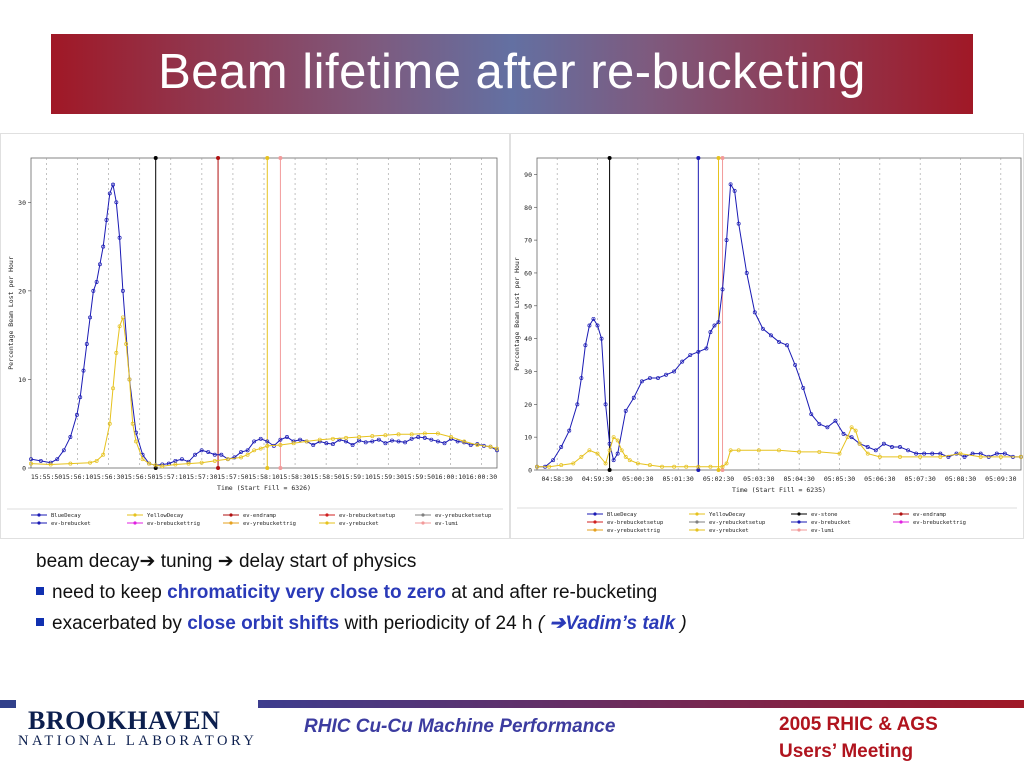  What do you see at coordinates (173, 524) in the screenshot?
I see `legend-label: ev-brebuckettrig` at bounding box center [173, 524].